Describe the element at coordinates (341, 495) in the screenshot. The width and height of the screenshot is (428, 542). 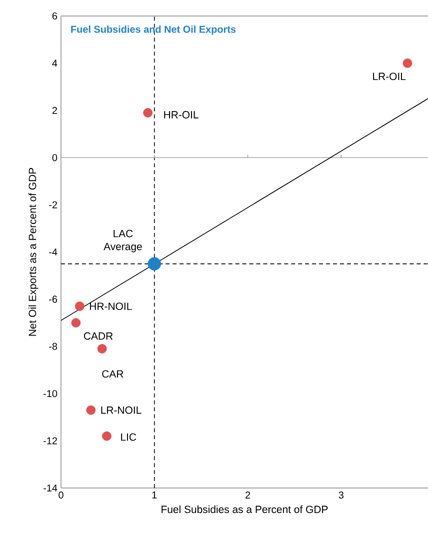
I see `x-tick-label: 3` at that location.